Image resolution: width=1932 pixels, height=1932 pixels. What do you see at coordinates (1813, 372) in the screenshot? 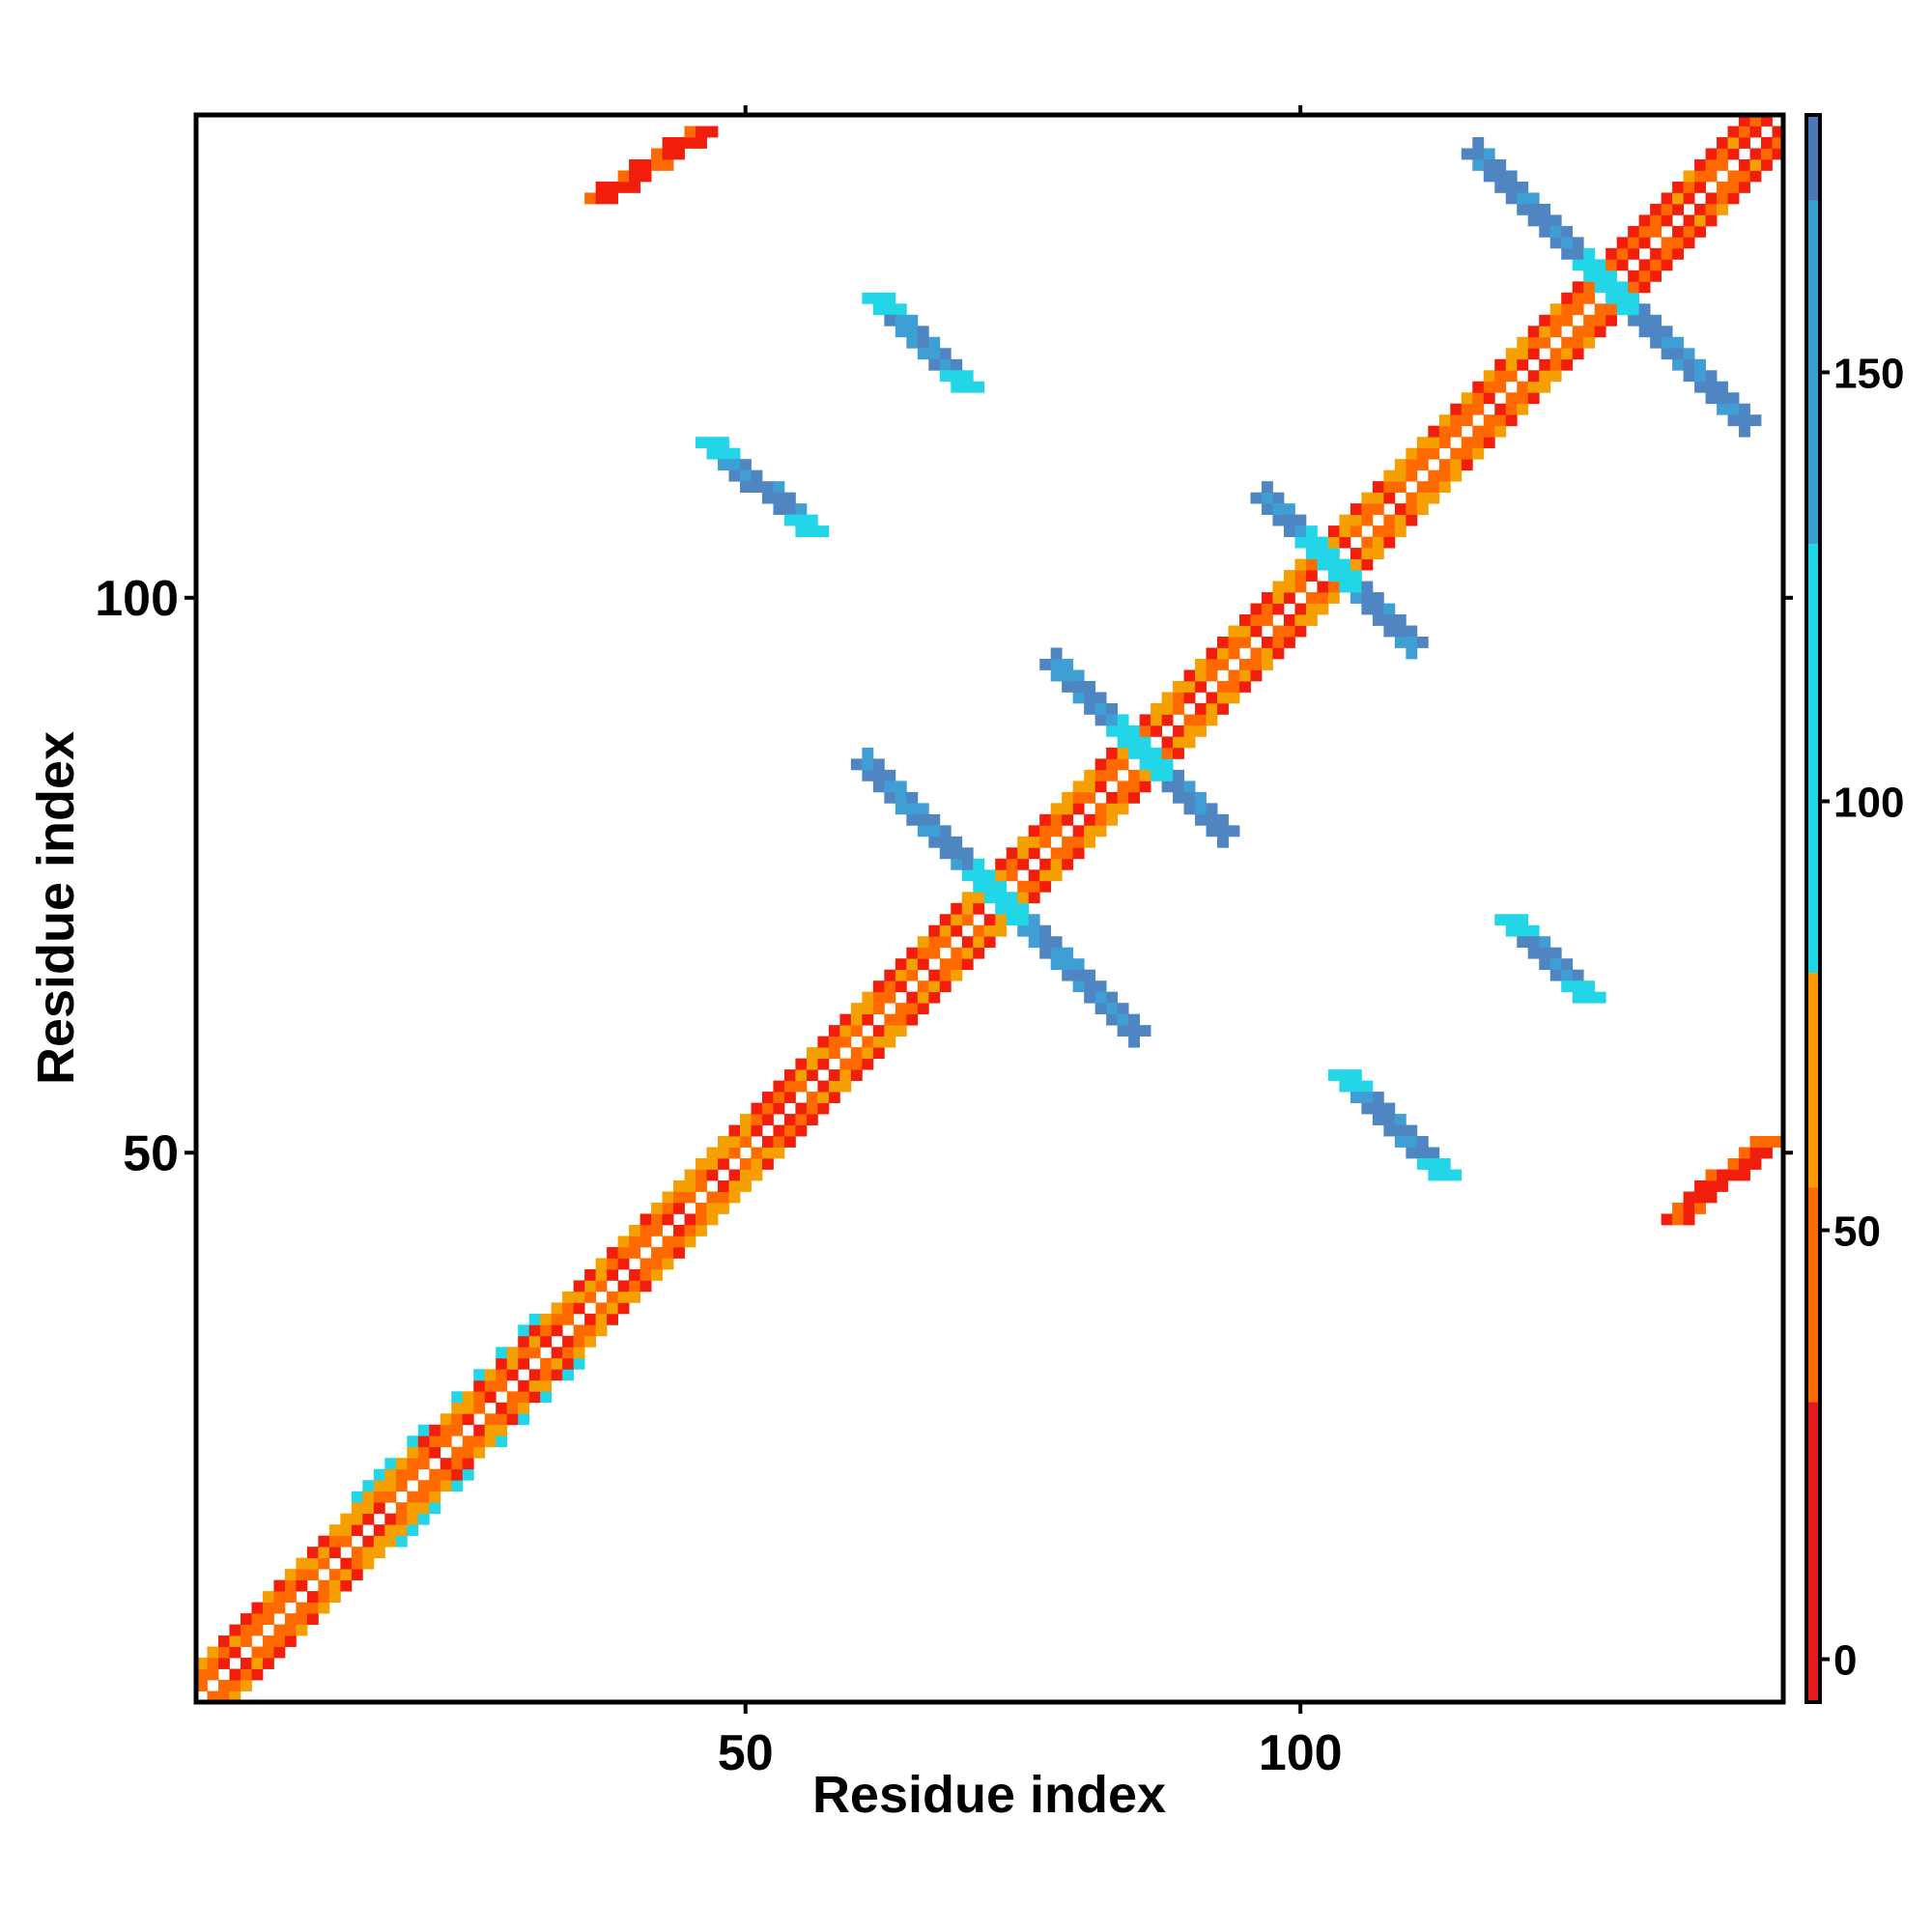
I see `colorbar-segment` at bounding box center [1813, 372].